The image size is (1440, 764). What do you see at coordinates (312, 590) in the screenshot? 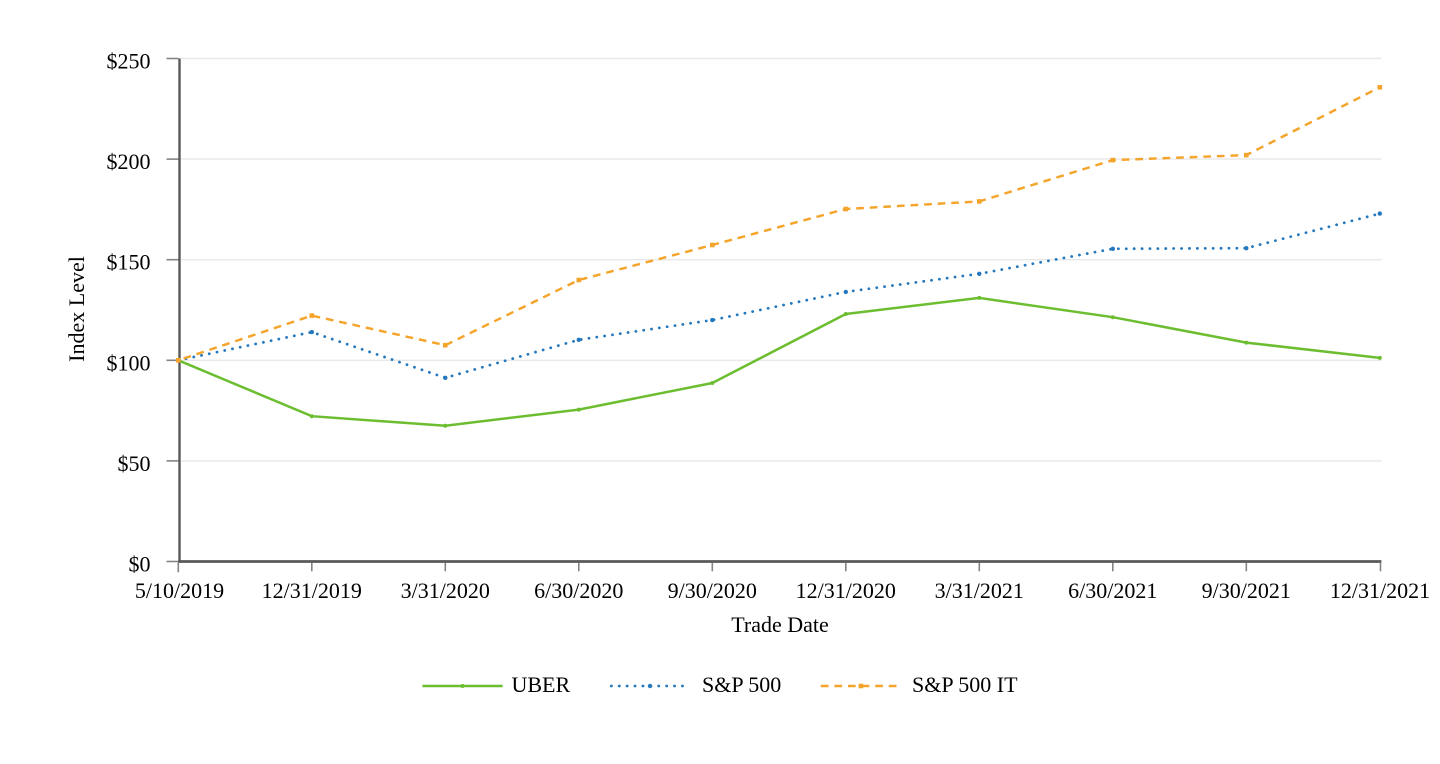
I see `svg-text: 12/31/2019` at bounding box center [312, 590].